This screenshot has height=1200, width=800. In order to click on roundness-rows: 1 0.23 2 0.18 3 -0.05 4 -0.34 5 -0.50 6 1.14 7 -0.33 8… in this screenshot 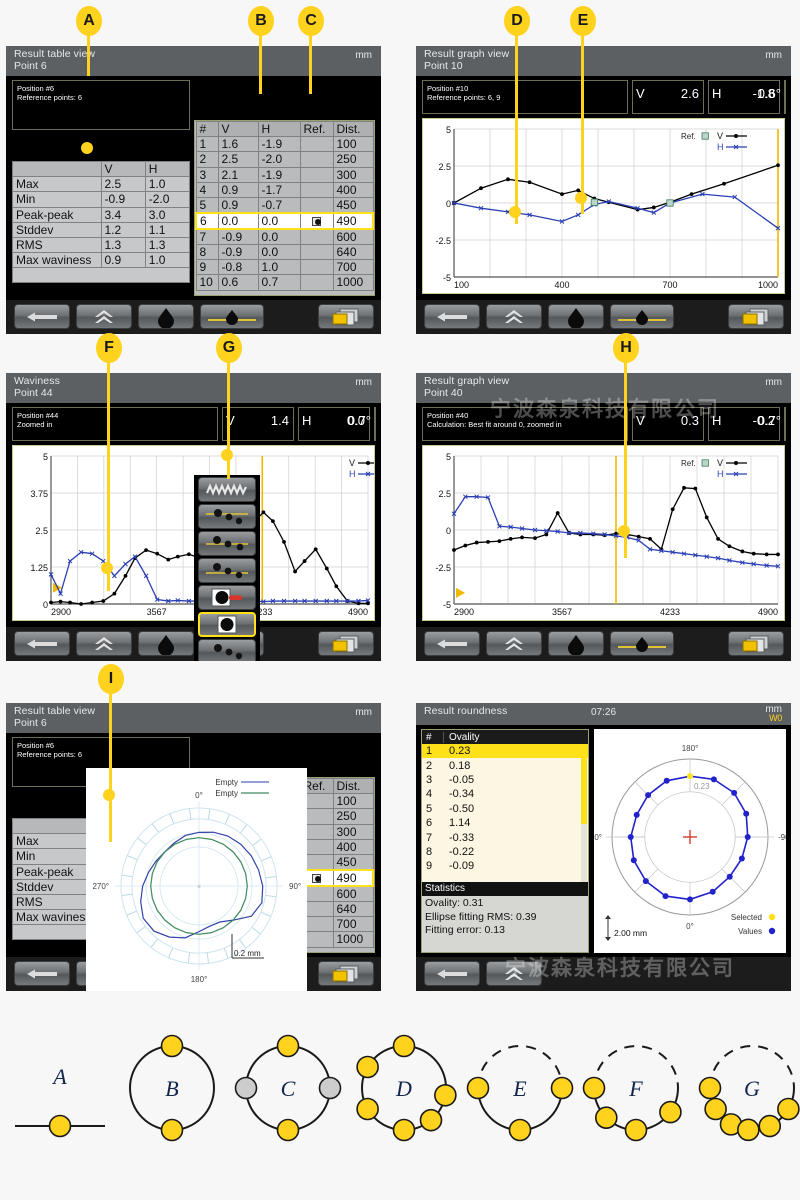, I will do `click(505, 809)`.